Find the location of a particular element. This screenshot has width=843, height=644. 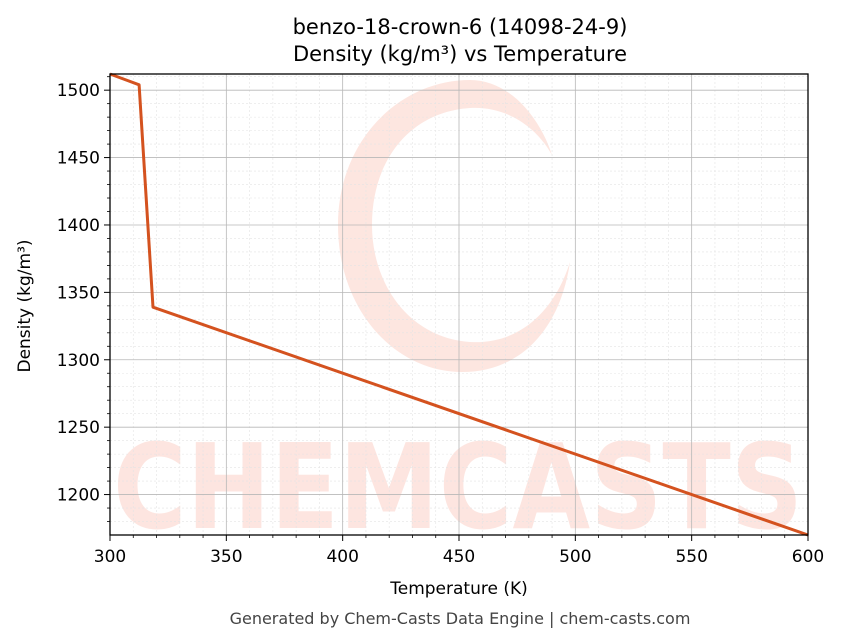

y-tick-label: 1400 is located at coordinates (78, 226).